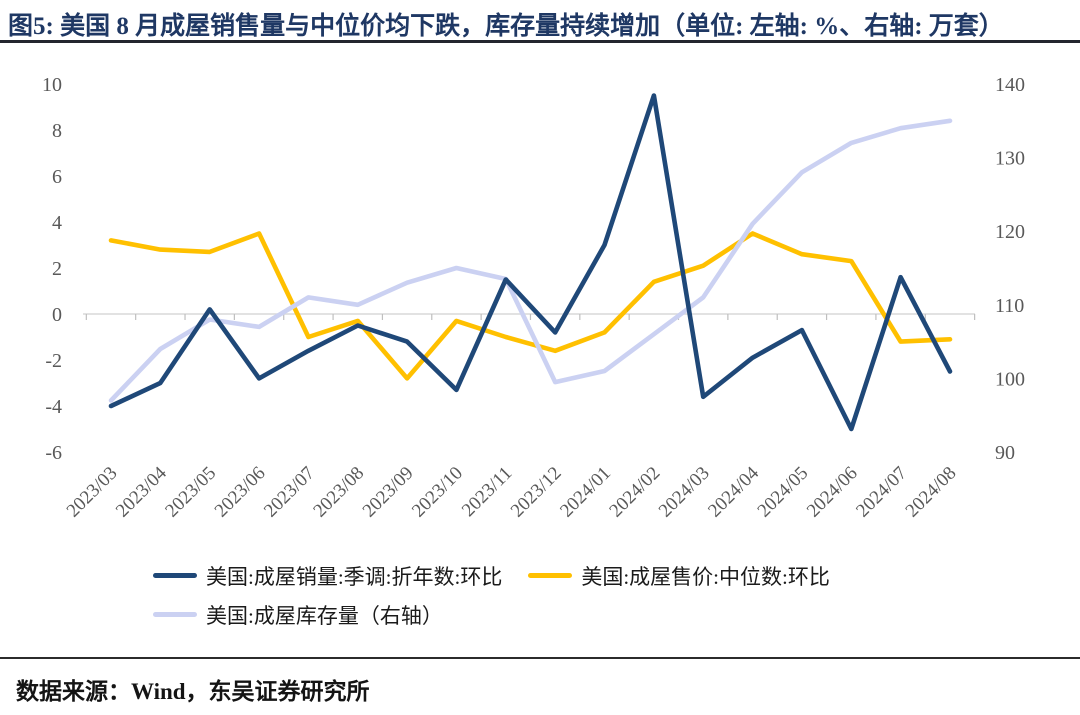 Image resolution: width=1080 pixels, height=715 pixels. What do you see at coordinates (1010, 85) in the screenshot?
I see `svg-text: 140` at bounding box center [1010, 85].